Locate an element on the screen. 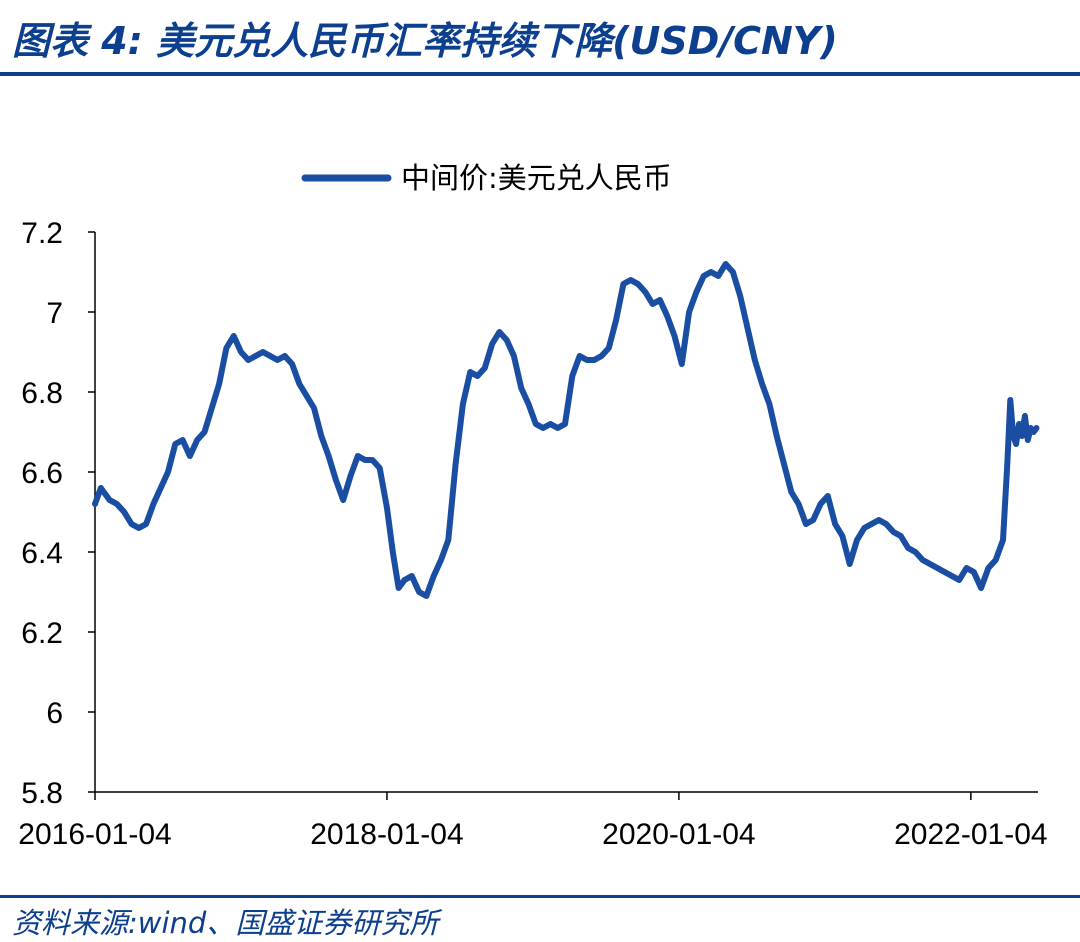 The height and width of the screenshot is (942, 1080). y-tick-label: 5.8 is located at coordinates (42, 793).